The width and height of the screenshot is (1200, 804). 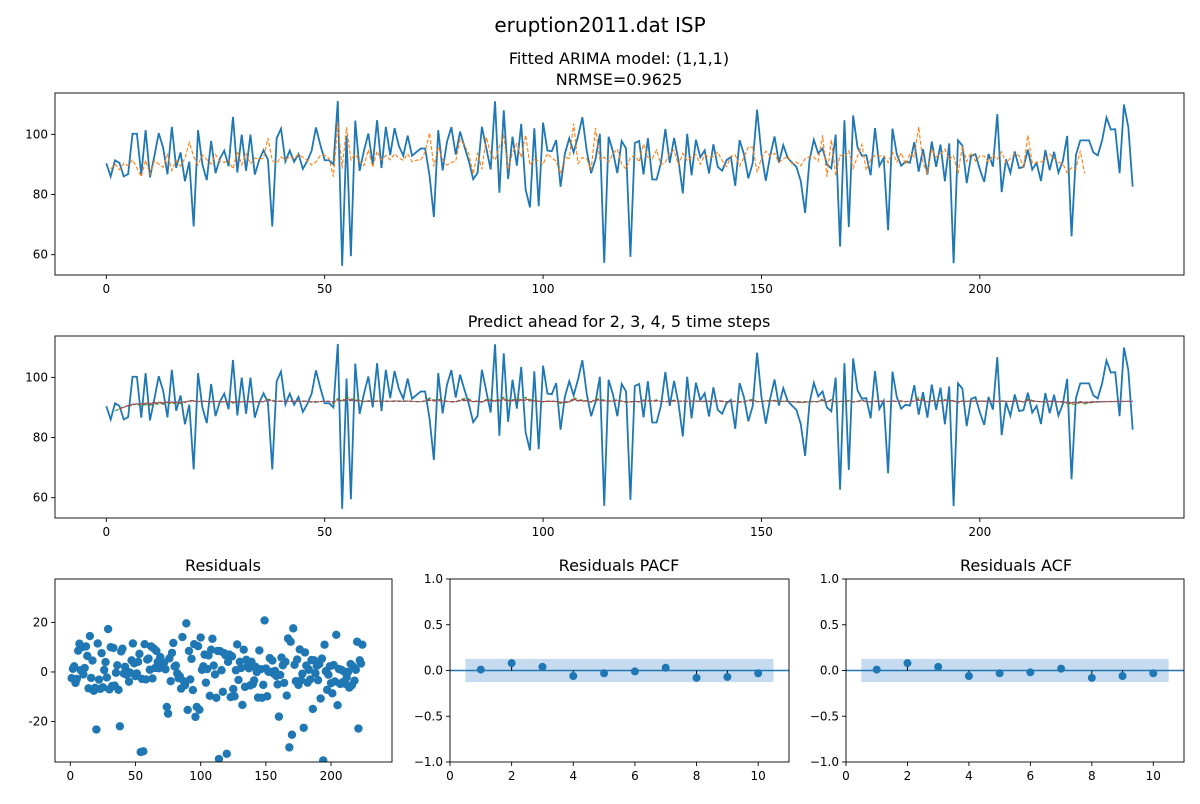 I want to click on fit-xtick-label: 100, so click(x=543, y=289).